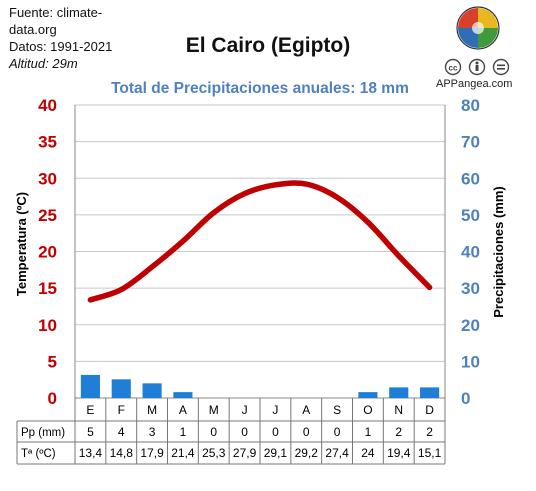  I want to click on month-label-7: A, so click(306, 410).